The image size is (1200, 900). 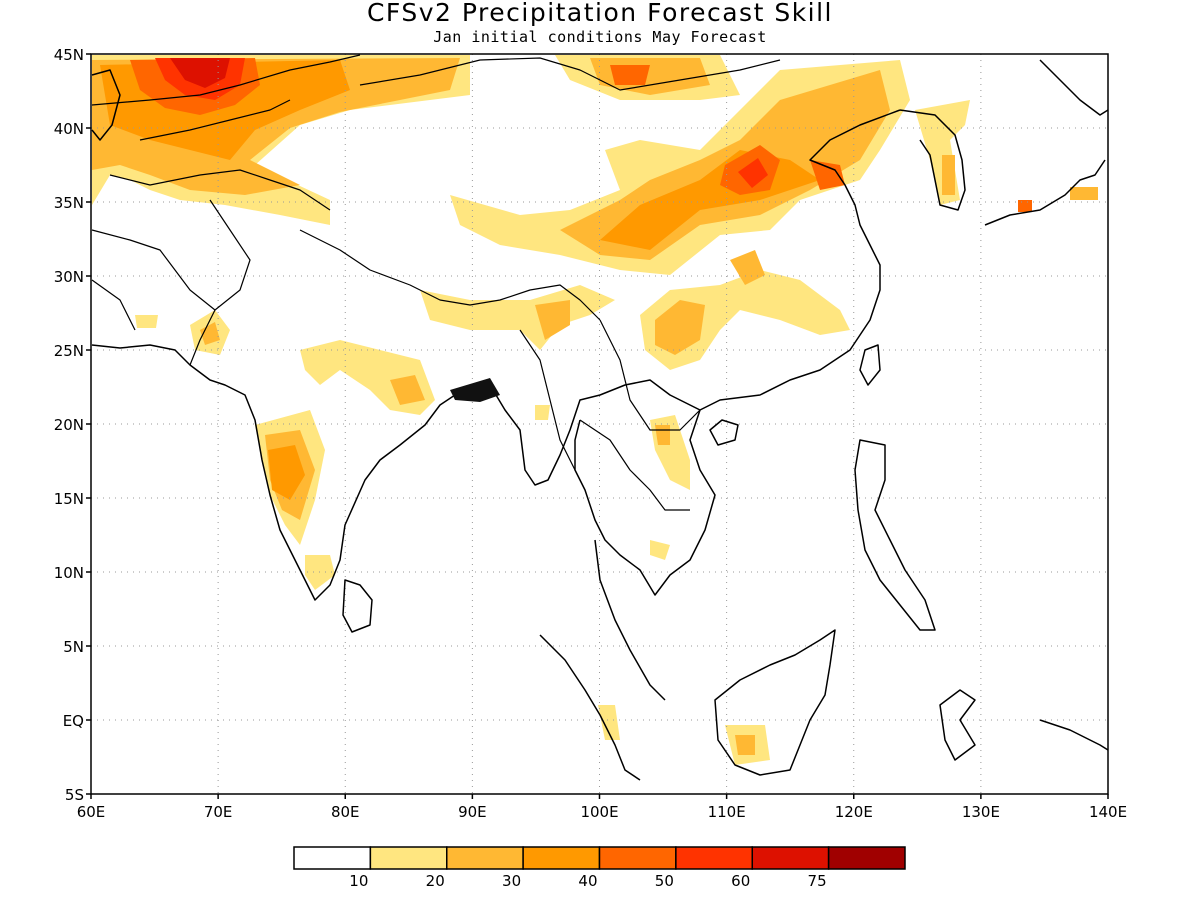 I want to click on border-afghanistan, so click(x=153, y=280).